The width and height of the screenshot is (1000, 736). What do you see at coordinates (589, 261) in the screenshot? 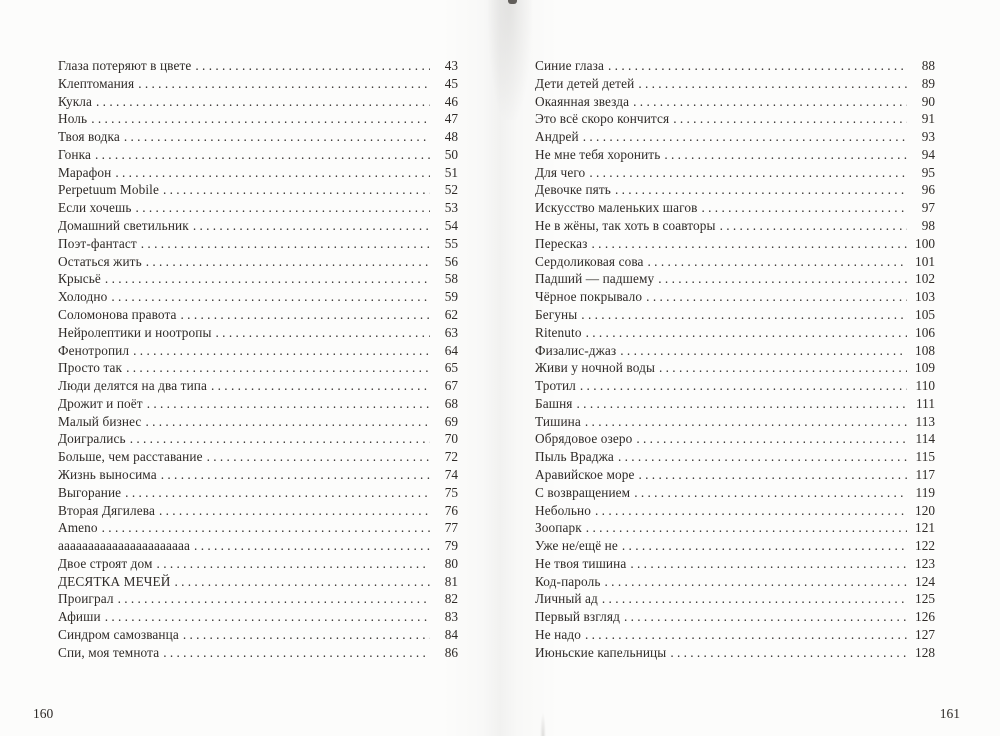
I see `toc-entry-title: Сердоликовая сова` at bounding box center [589, 261].